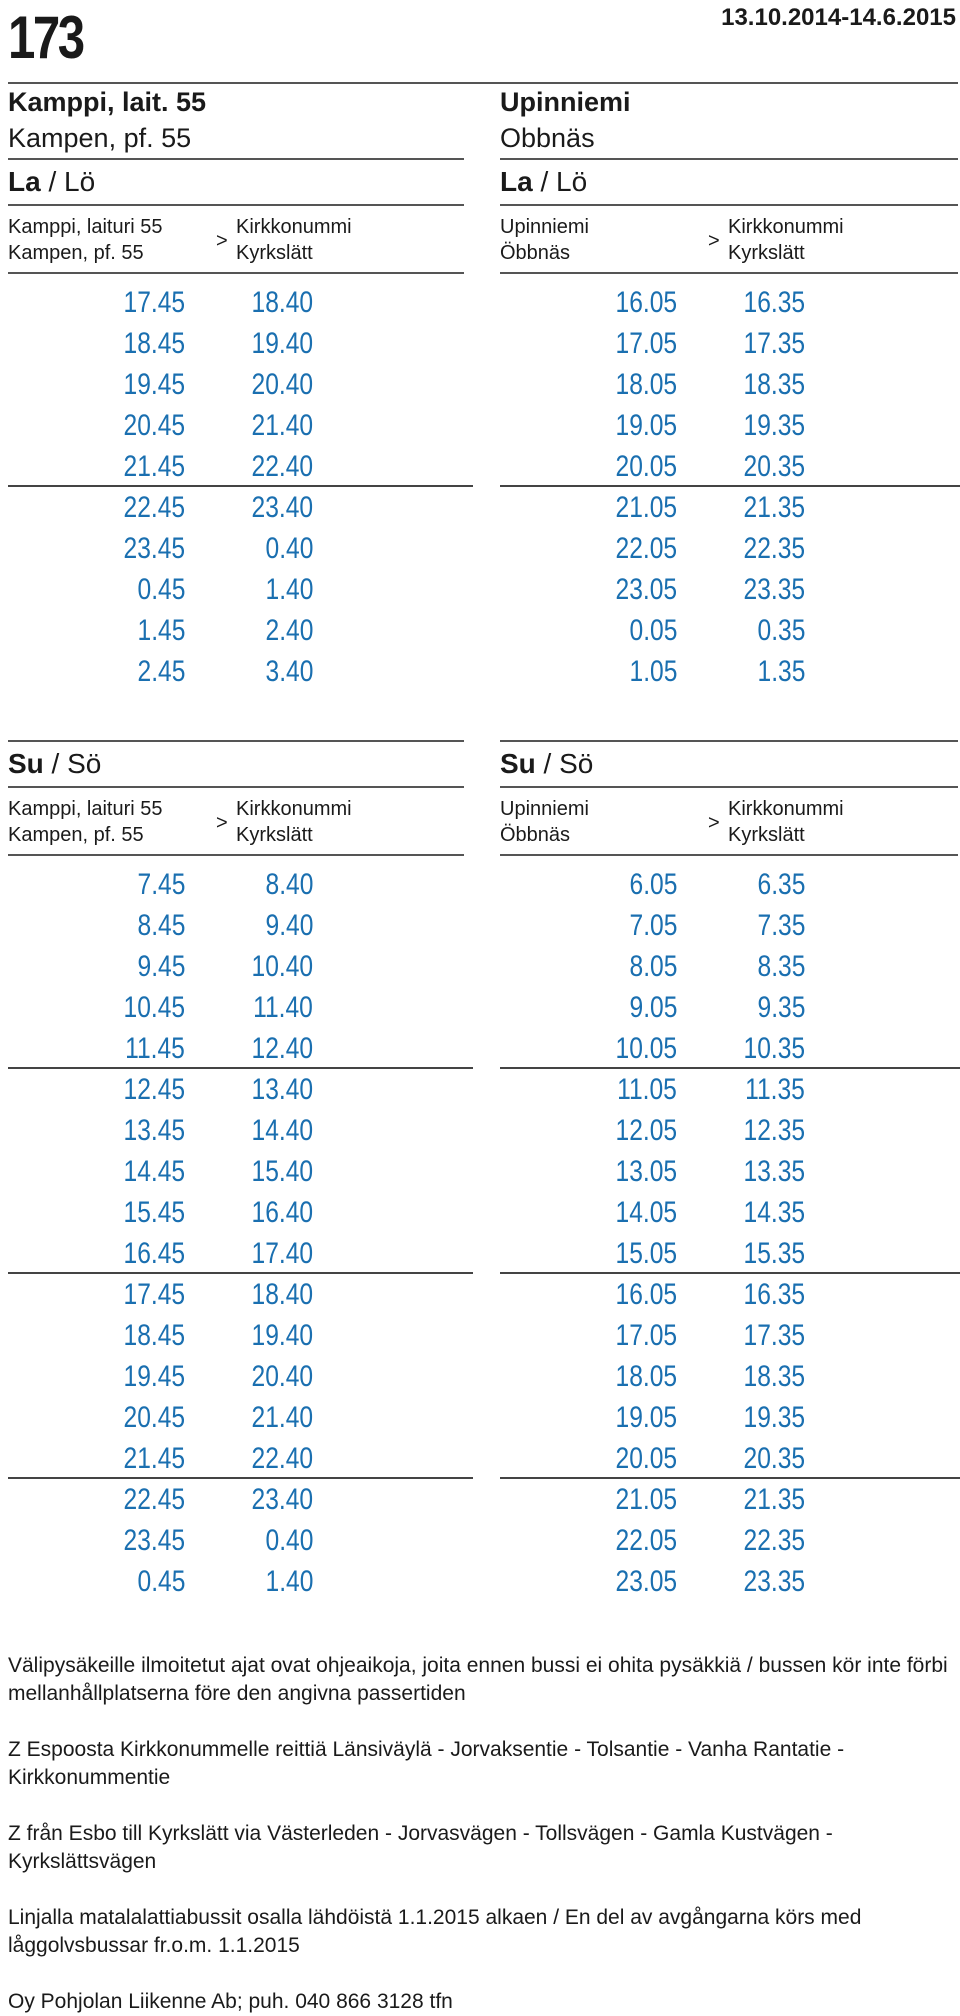  Describe the element at coordinates (240, 1171) in the screenshot. I see `time-row: 14.45 15.40` at that location.